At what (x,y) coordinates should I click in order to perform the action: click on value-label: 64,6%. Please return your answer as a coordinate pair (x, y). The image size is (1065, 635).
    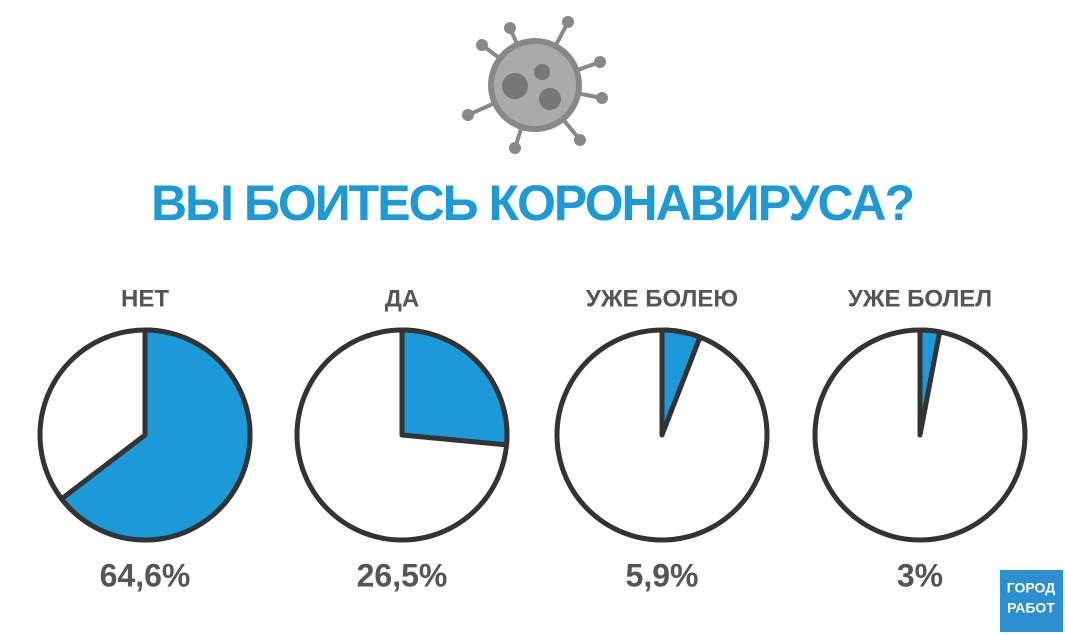
    Looking at the image, I should click on (145, 575).